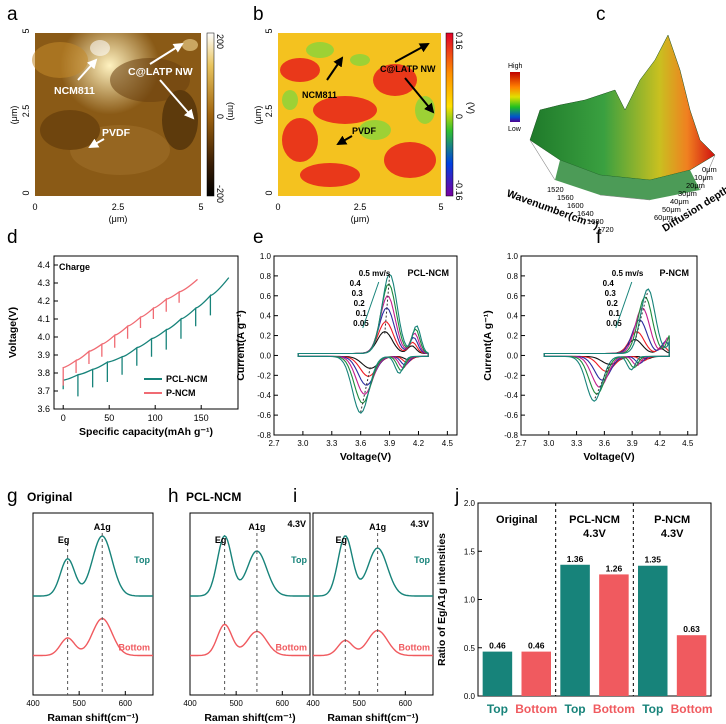 This screenshot has width=726, height=724. What do you see at coordinates (622, 170) in the screenshot?
I see `c-box-edges` at bounding box center [622, 170].